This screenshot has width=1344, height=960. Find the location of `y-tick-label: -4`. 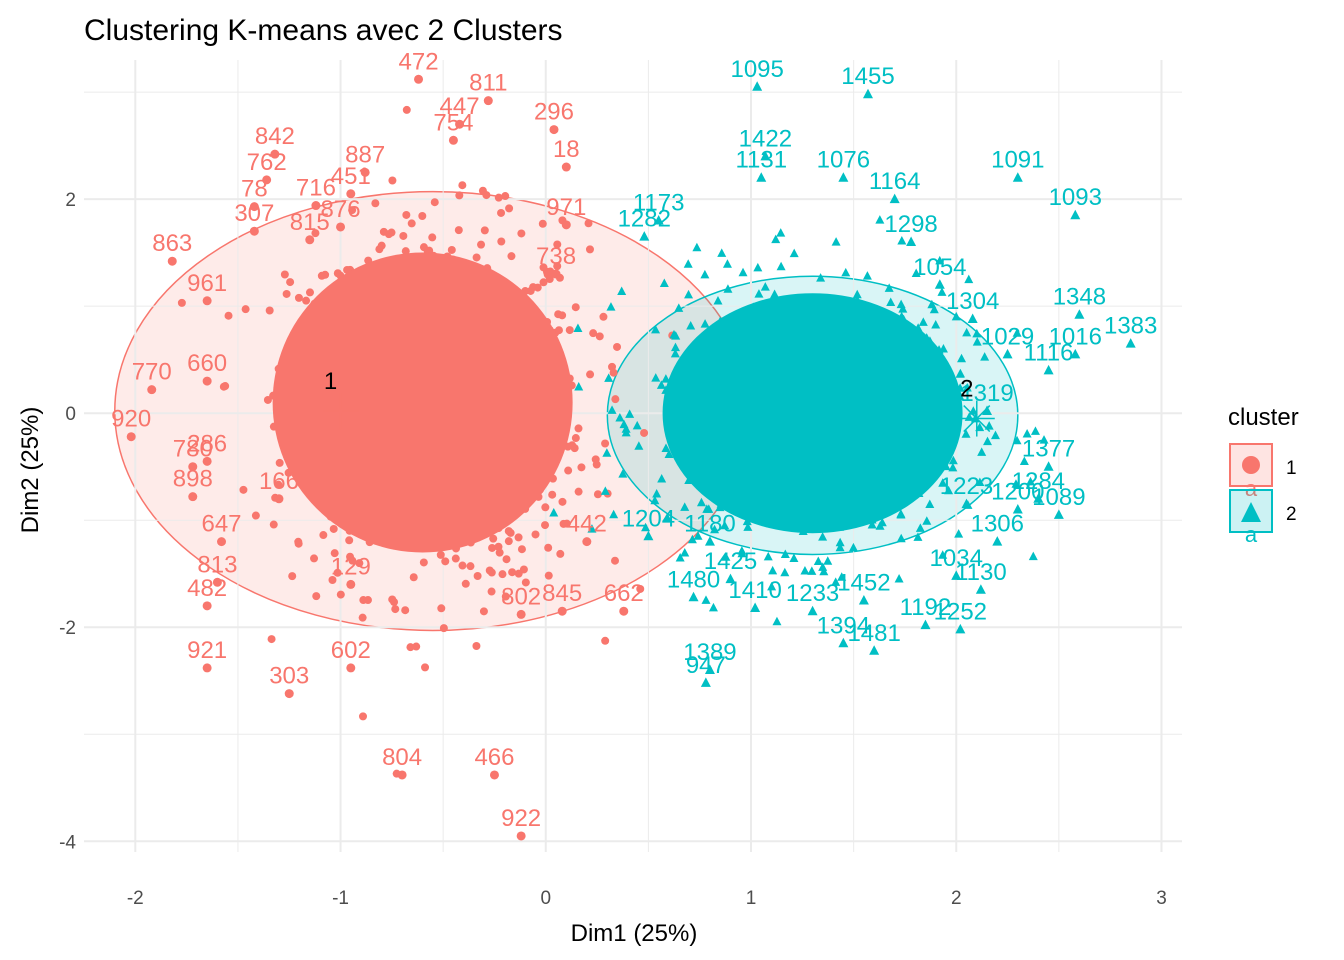

y-tick-label: -4 is located at coordinates (67, 842).